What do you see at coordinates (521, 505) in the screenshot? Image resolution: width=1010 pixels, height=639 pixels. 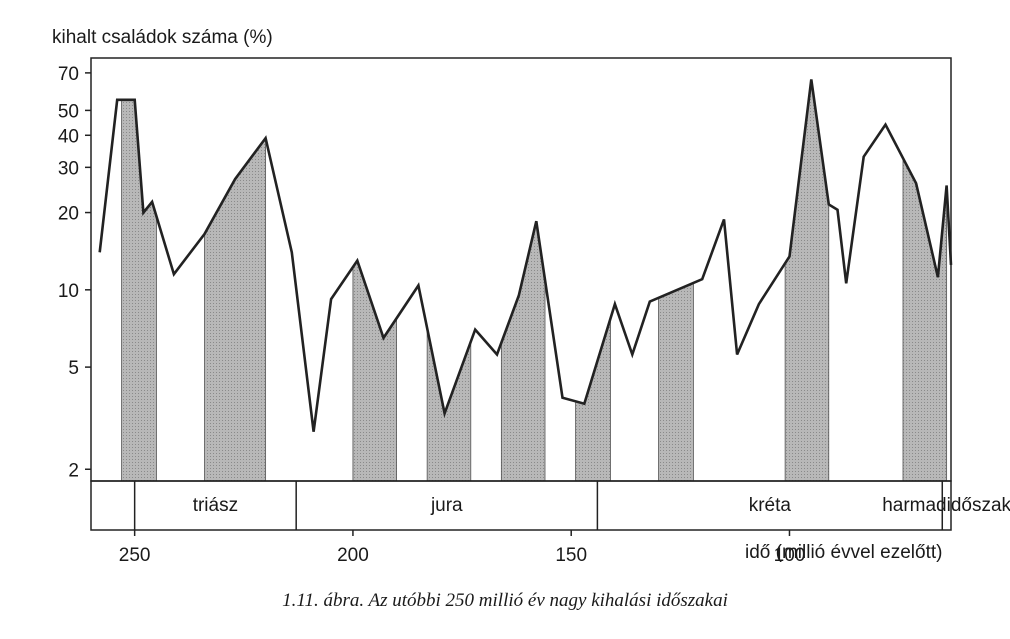 I see `period-band` at bounding box center [521, 505].